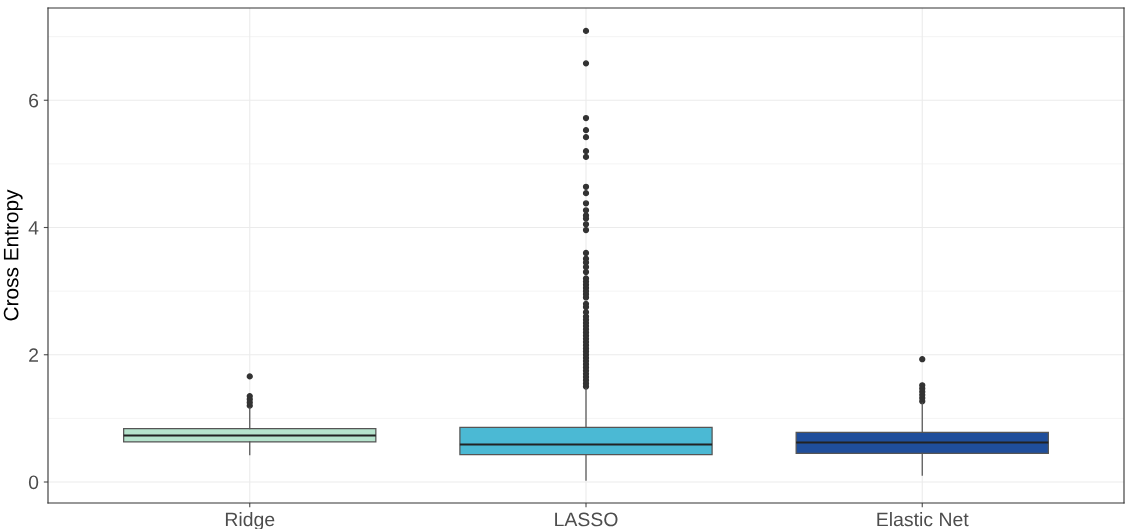 This screenshot has width=1127, height=529. Describe the element at coordinates (33, 482) in the screenshot. I see `y-tick-label: 0` at that location.